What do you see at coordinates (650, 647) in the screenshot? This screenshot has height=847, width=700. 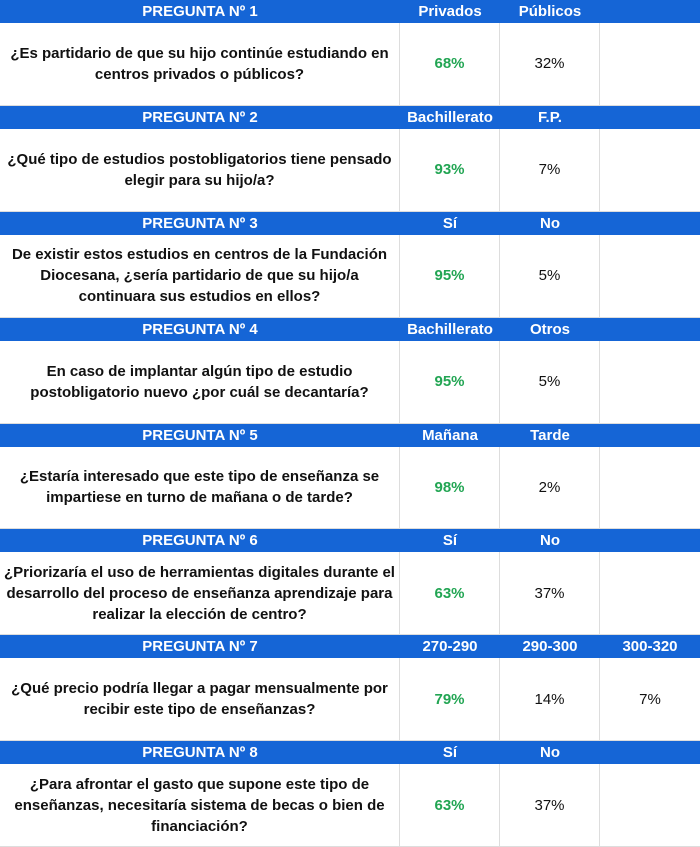 I see `option-label: 300-320` at bounding box center [650, 647].